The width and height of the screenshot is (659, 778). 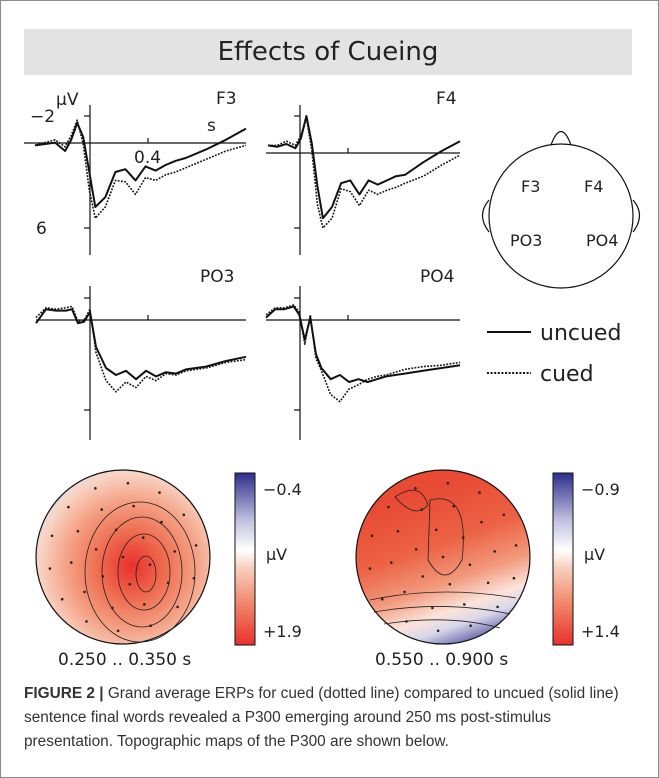 I want to click on legend-uncued-label: uncued, so click(x=580, y=333).